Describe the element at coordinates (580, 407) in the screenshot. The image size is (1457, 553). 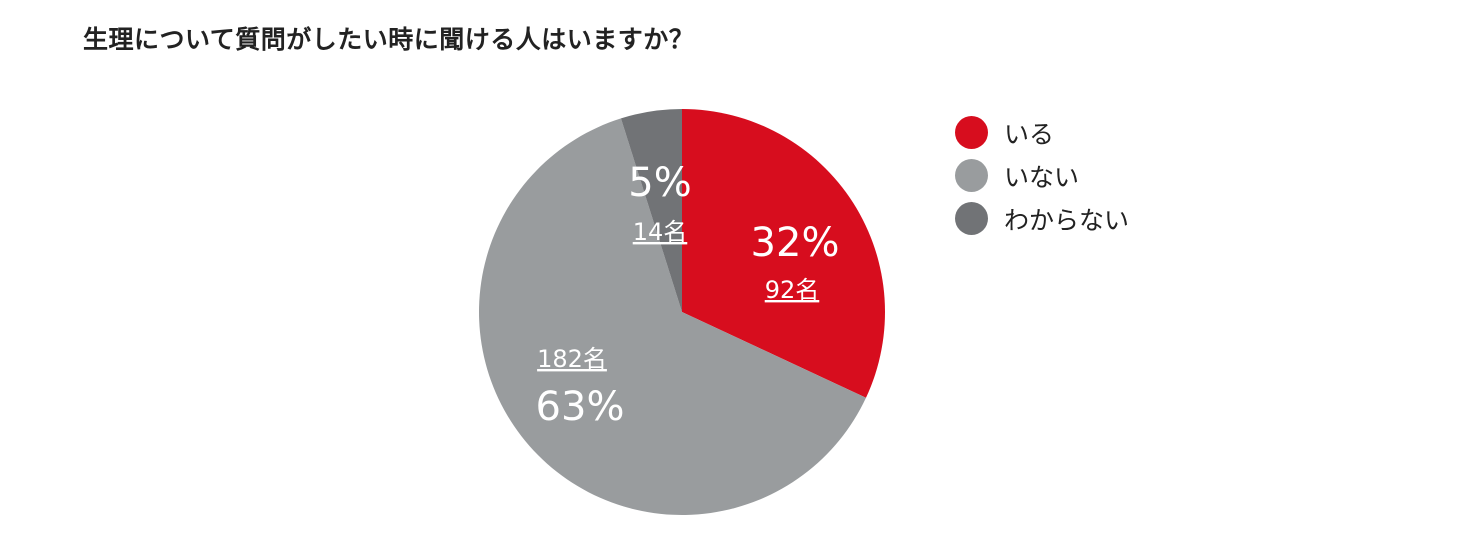
I see `slice-percent-label-inai: 63%` at that location.